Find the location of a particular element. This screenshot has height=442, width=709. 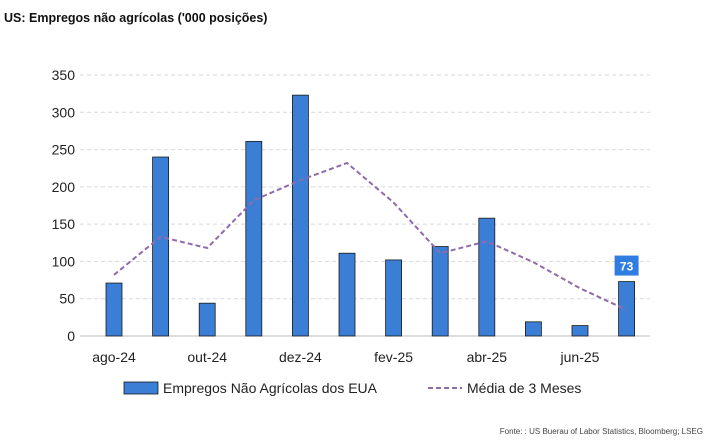

data-label-box is located at coordinates (626, 265).